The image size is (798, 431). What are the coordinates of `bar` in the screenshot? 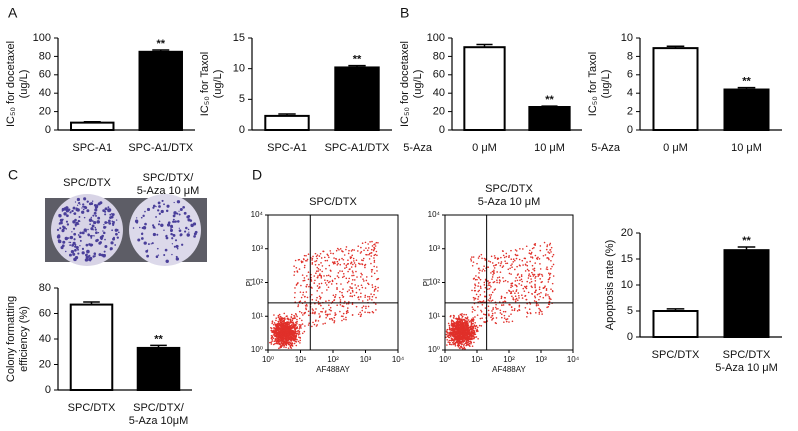 It's located at (92, 126).